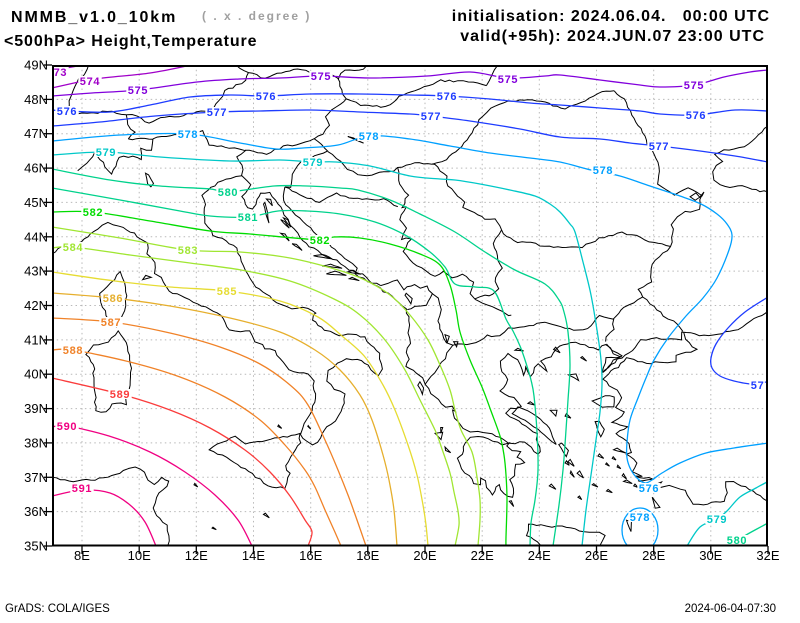  I want to click on svg-text: 590, so click(67, 427).